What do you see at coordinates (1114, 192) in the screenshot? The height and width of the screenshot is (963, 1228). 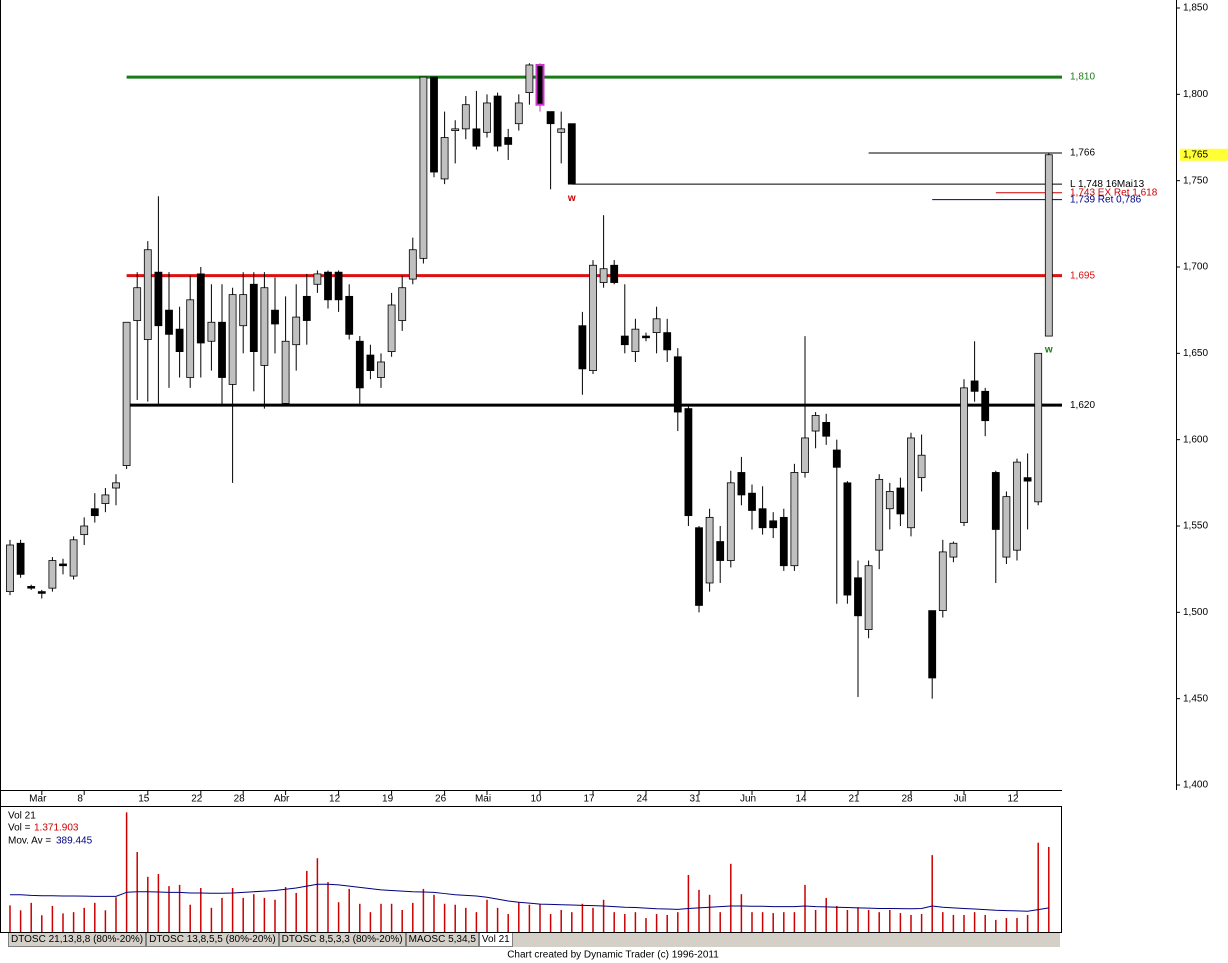 I see `level-label: 1,743 EX Ret 1,618` at bounding box center [1114, 192].